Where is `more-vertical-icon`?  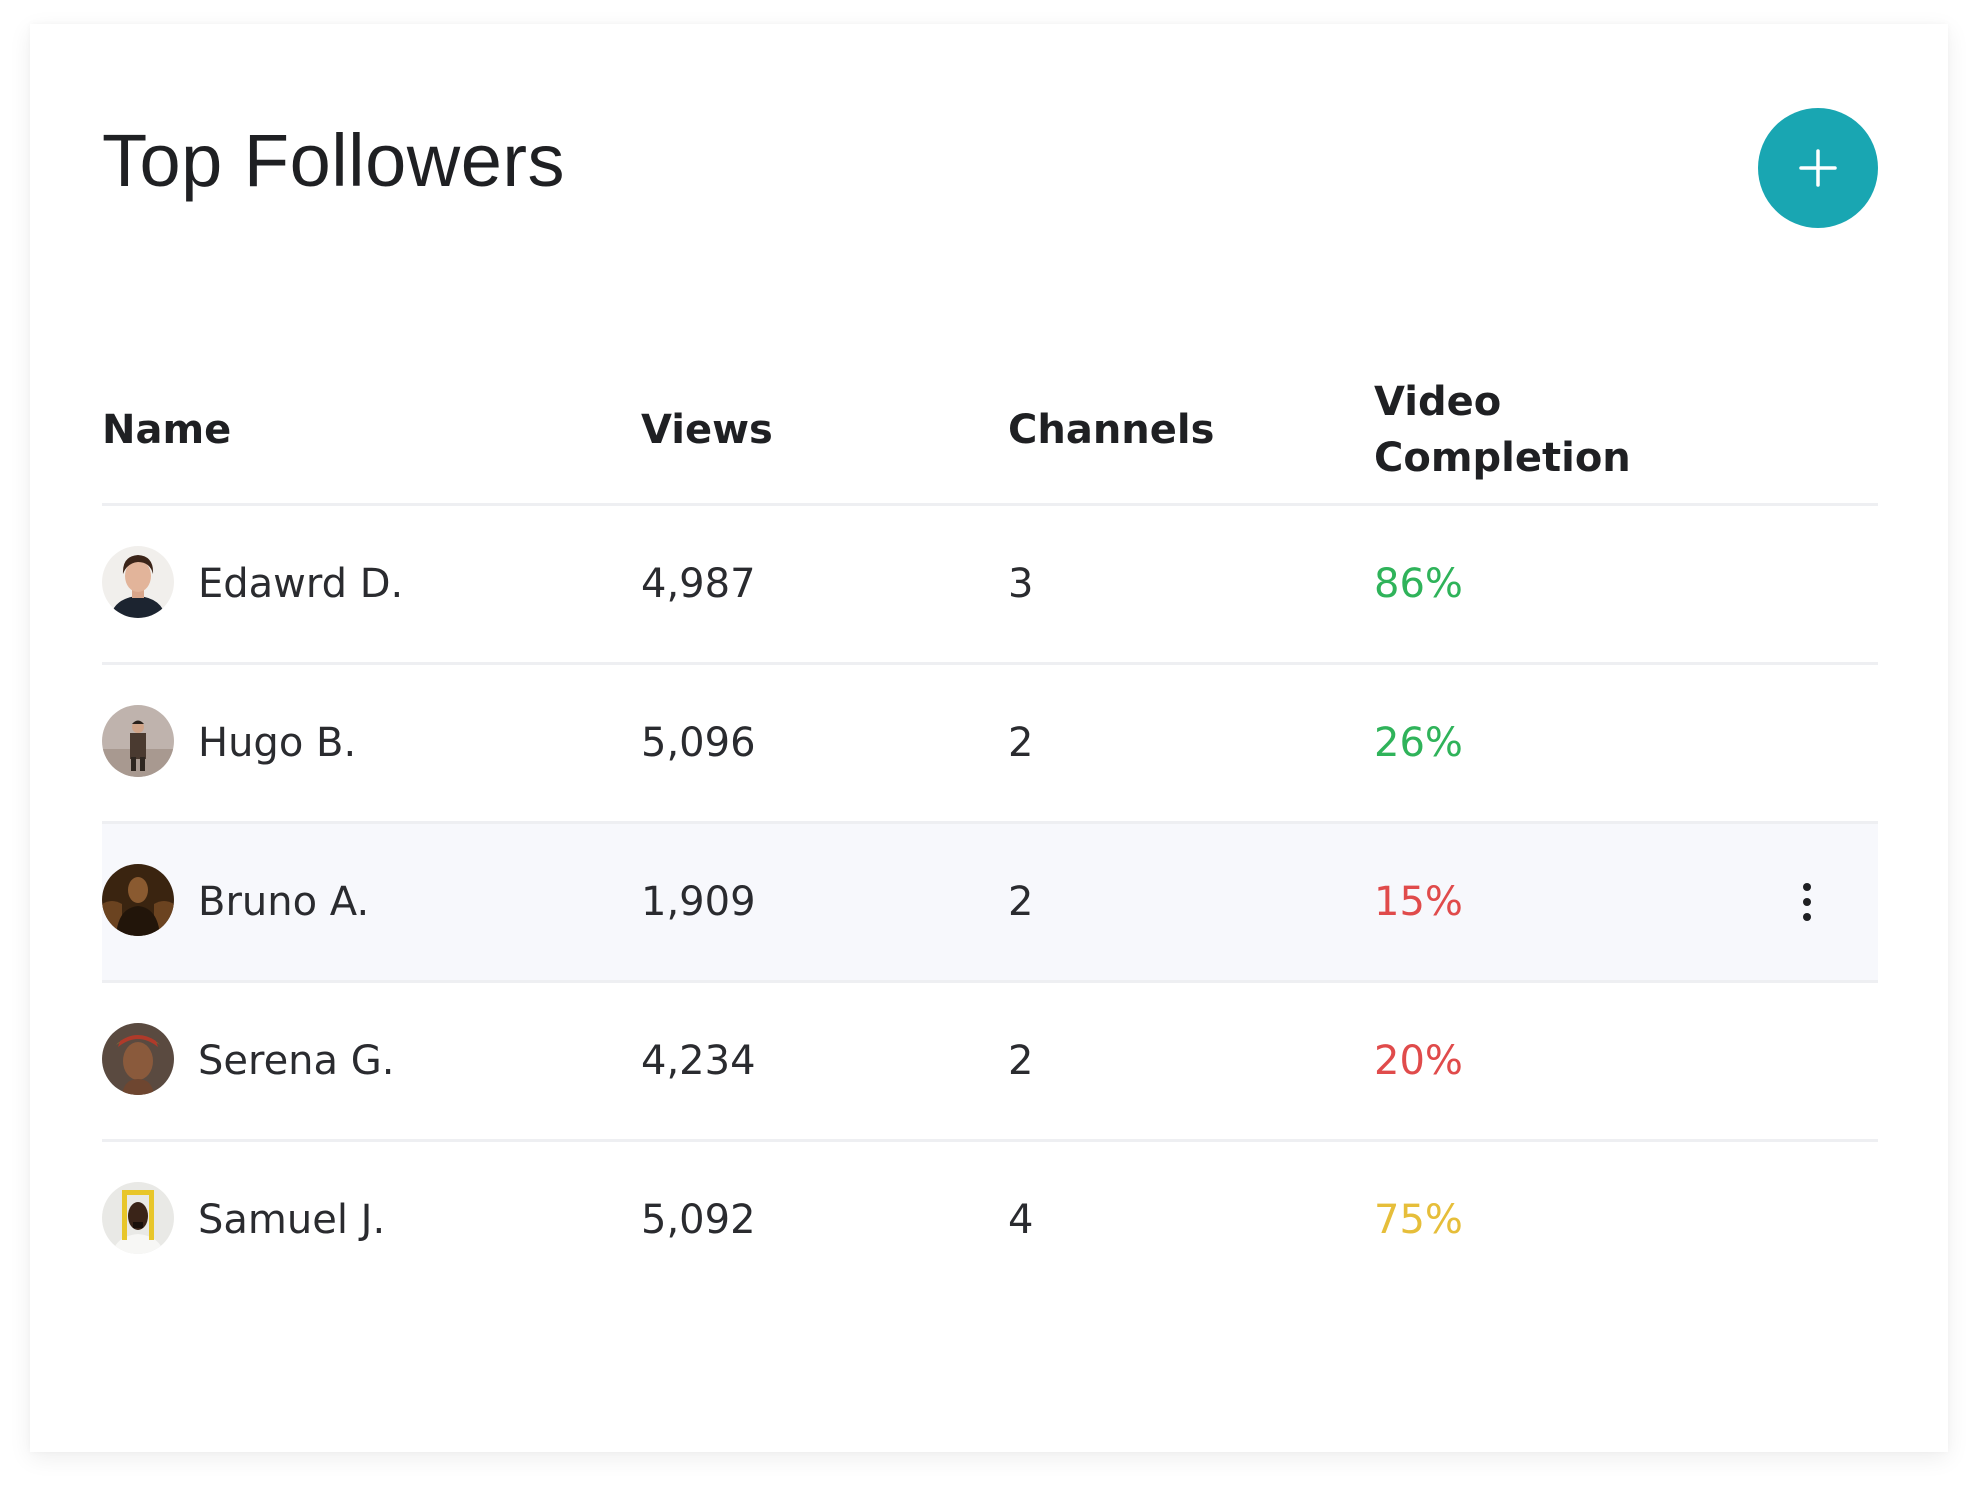 more-vertical-icon is located at coordinates (1807, 902).